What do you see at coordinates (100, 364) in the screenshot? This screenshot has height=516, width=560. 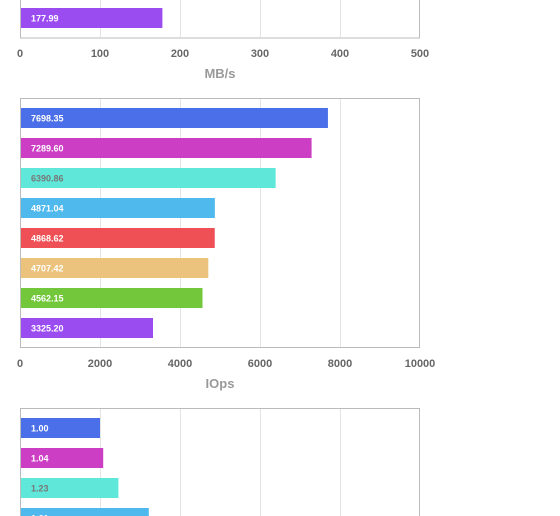 I see `x-tick-label: 2000` at bounding box center [100, 364].